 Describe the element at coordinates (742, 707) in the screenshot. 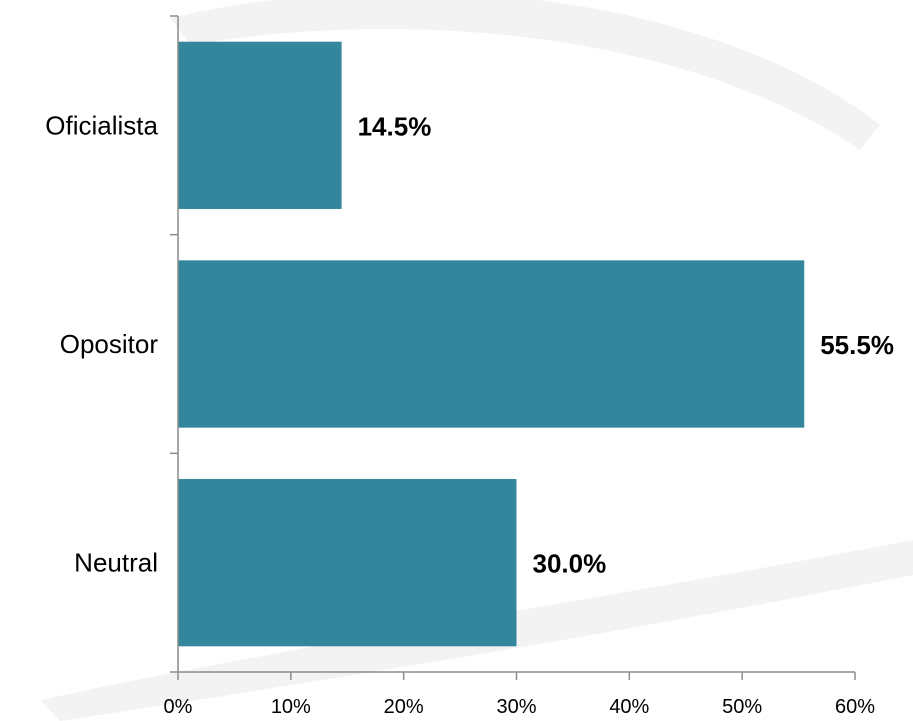

I see `x-tick-label: 50%` at that location.